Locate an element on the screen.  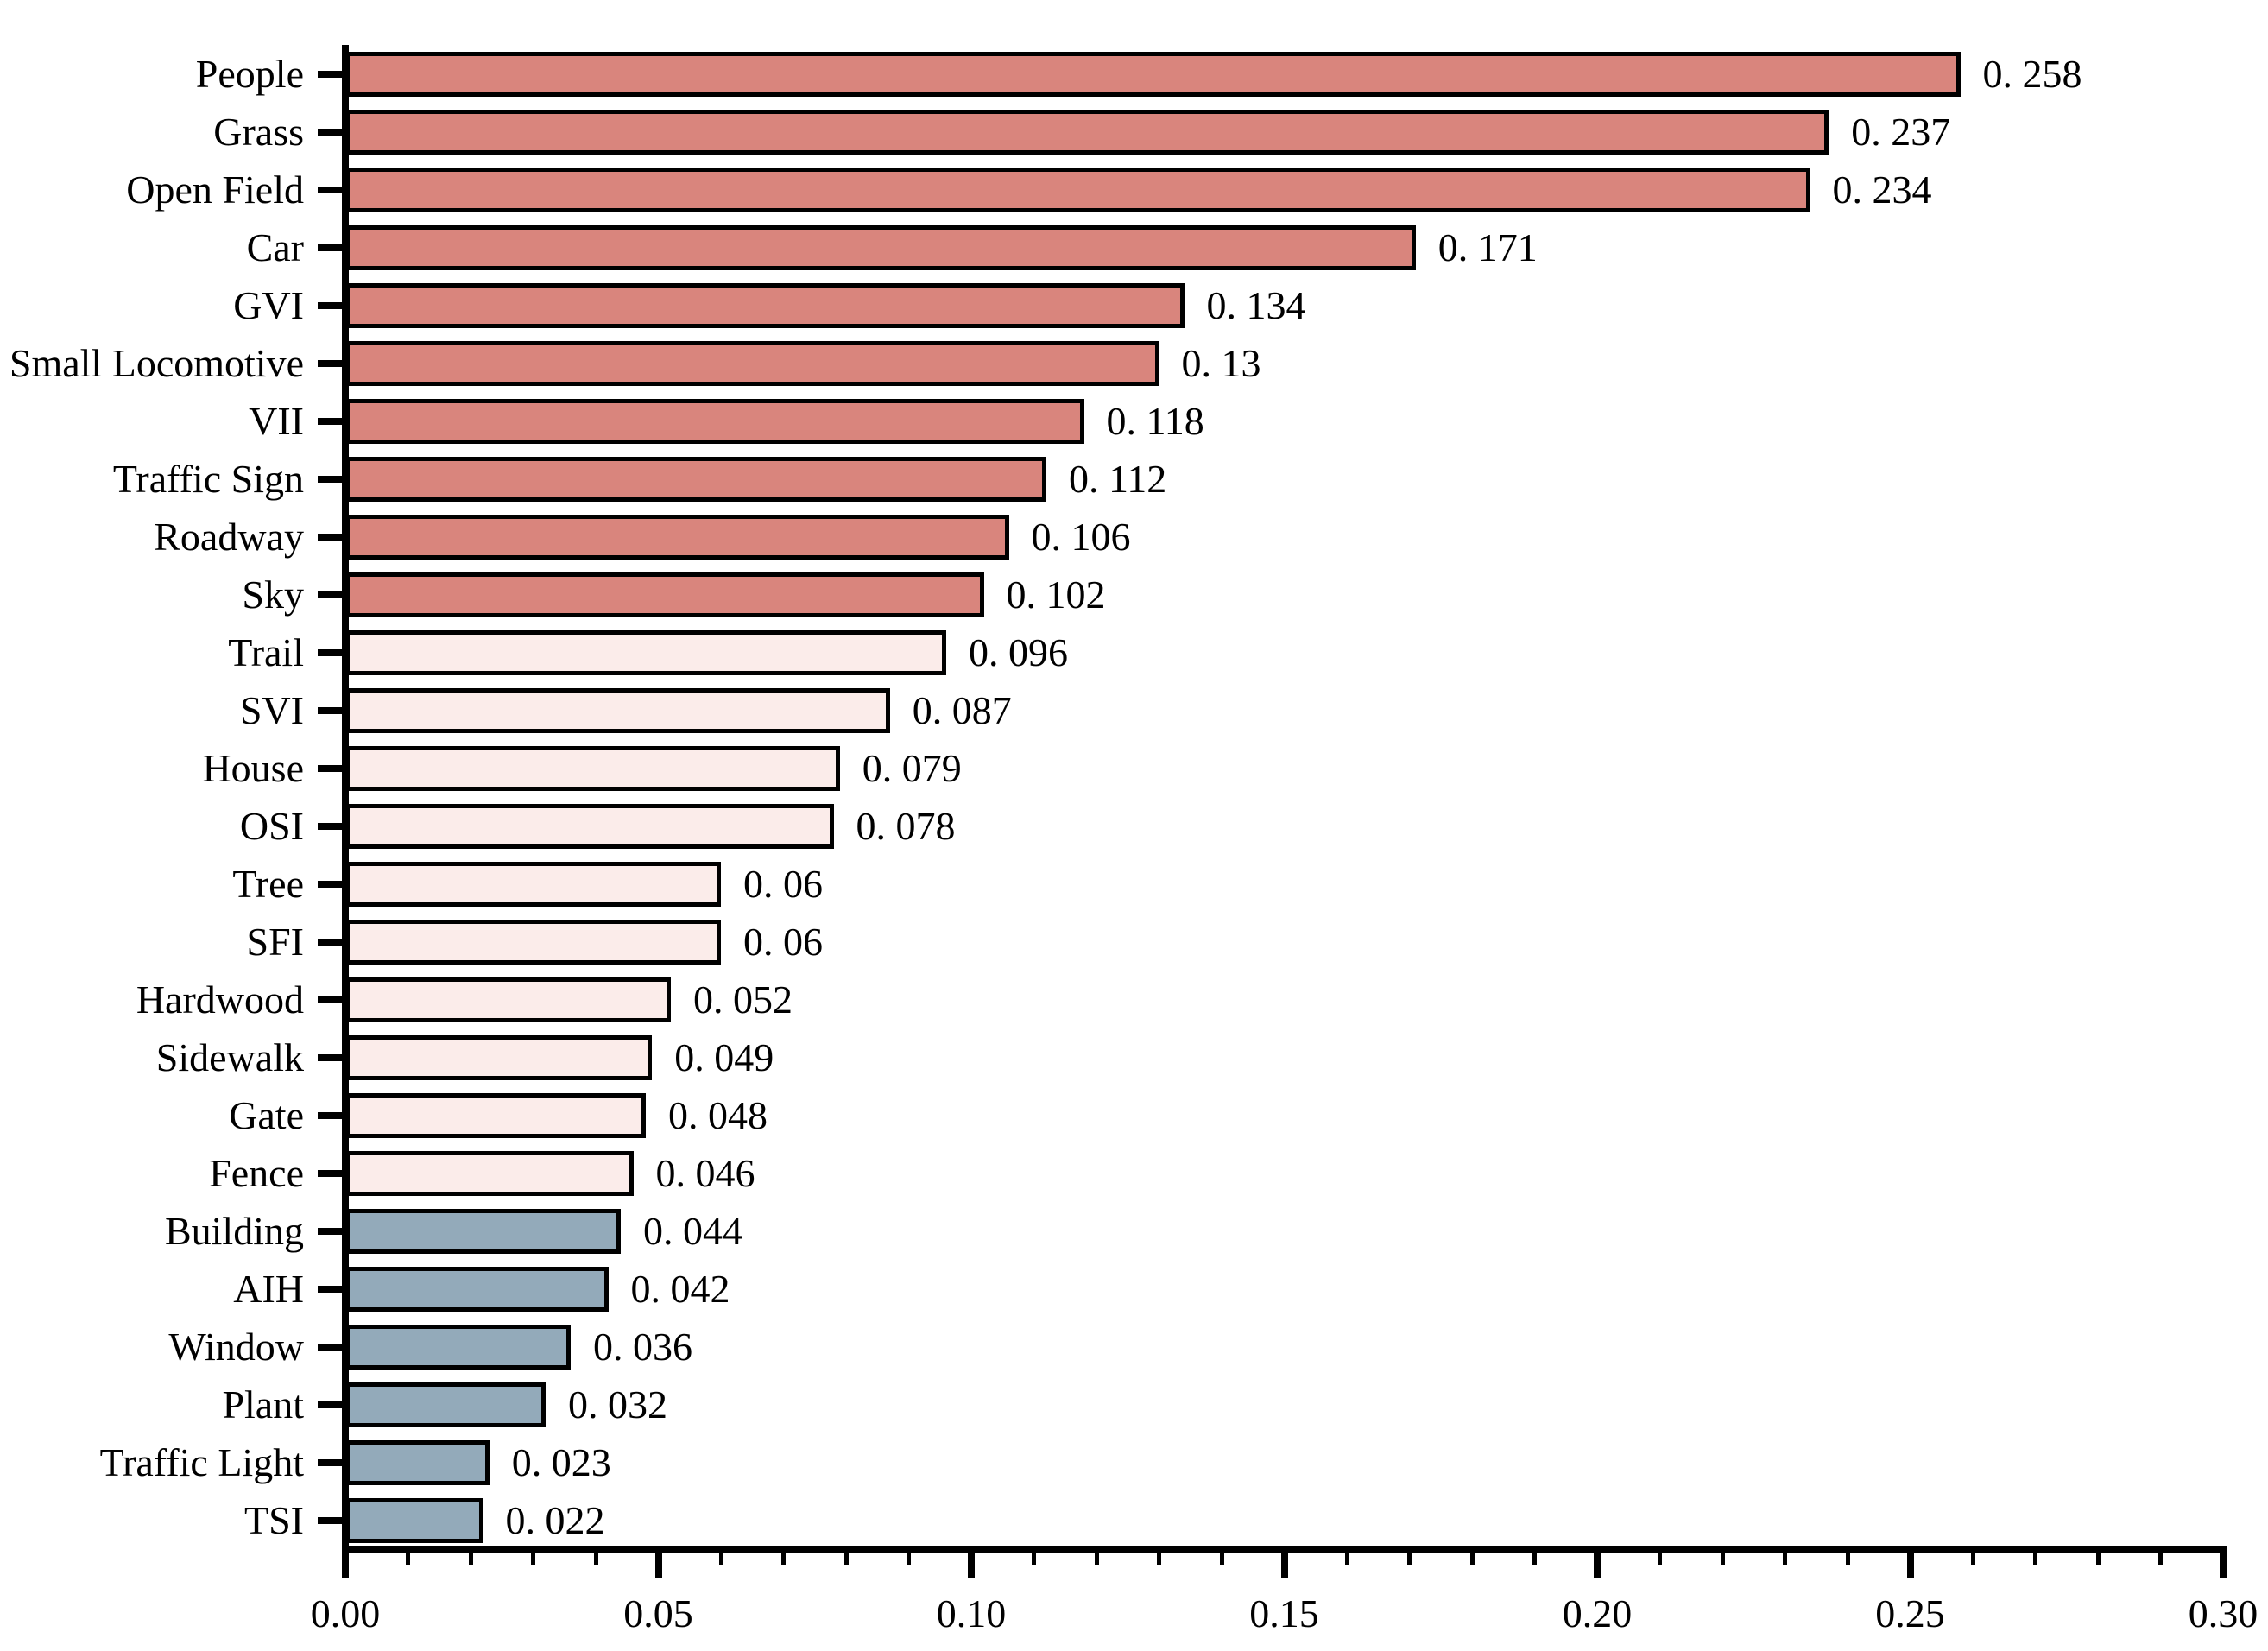
value-label-vii: 0. 118 is located at coordinates (1155, 420).